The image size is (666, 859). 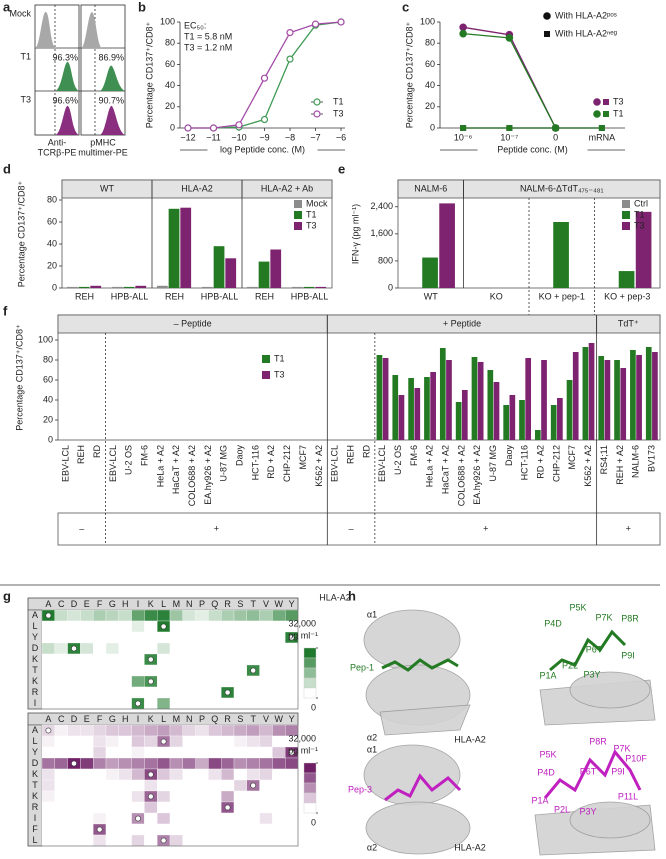 I want to click on column-label: E, so click(x=87, y=719).